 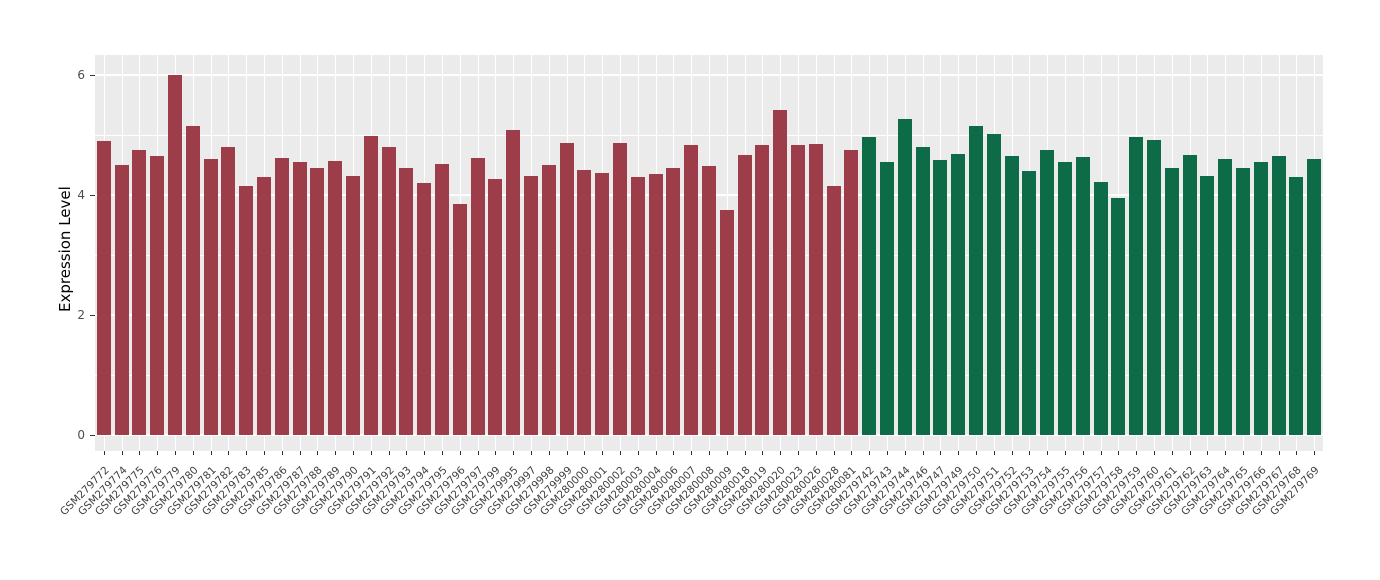 What do you see at coordinates (512, 491) in the screenshot?
I see `x-axis-label-text: GSM279997` at bounding box center [512, 491].